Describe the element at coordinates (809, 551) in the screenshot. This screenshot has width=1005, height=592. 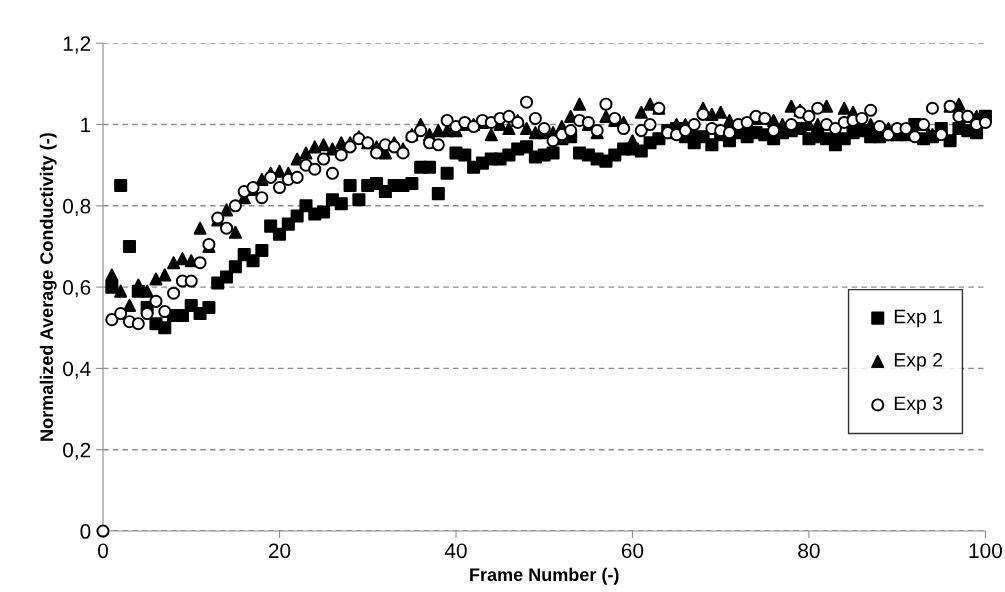
I see `x-tick-label: 80` at that location.